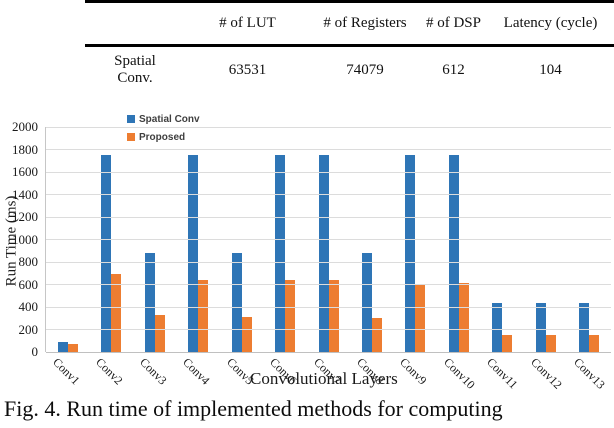 This screenshot has width=614, height=428. I want to click on y-axis-tick-label: 1000, so click(25, 239).